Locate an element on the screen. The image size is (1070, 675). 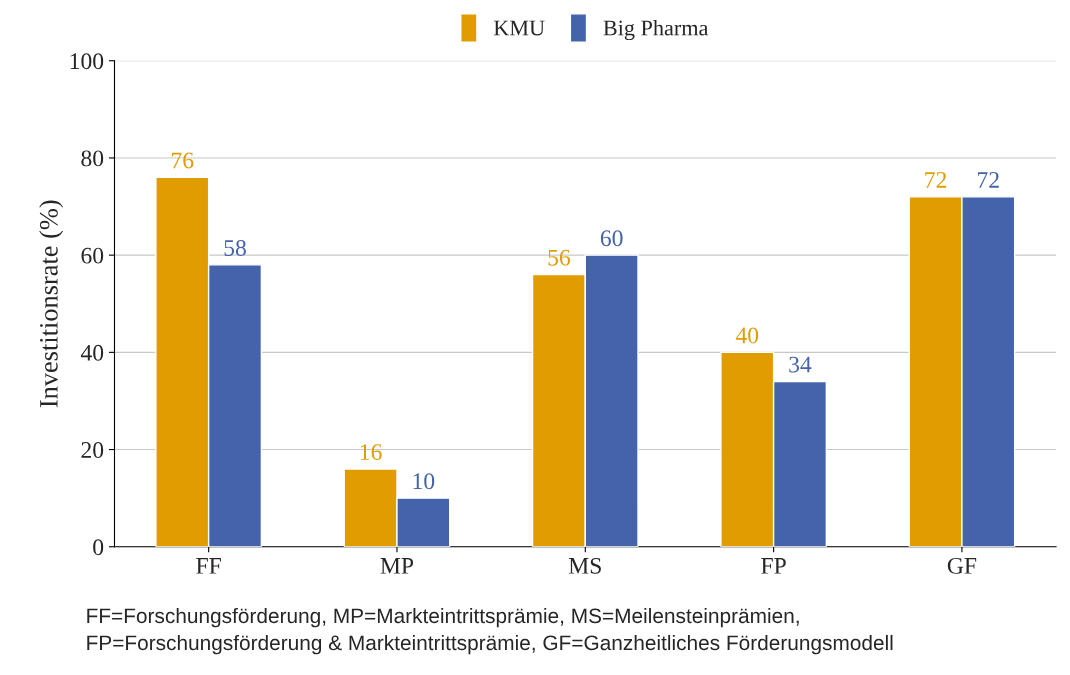
y-tick-label: 60 is located at coordinates (92, 255).